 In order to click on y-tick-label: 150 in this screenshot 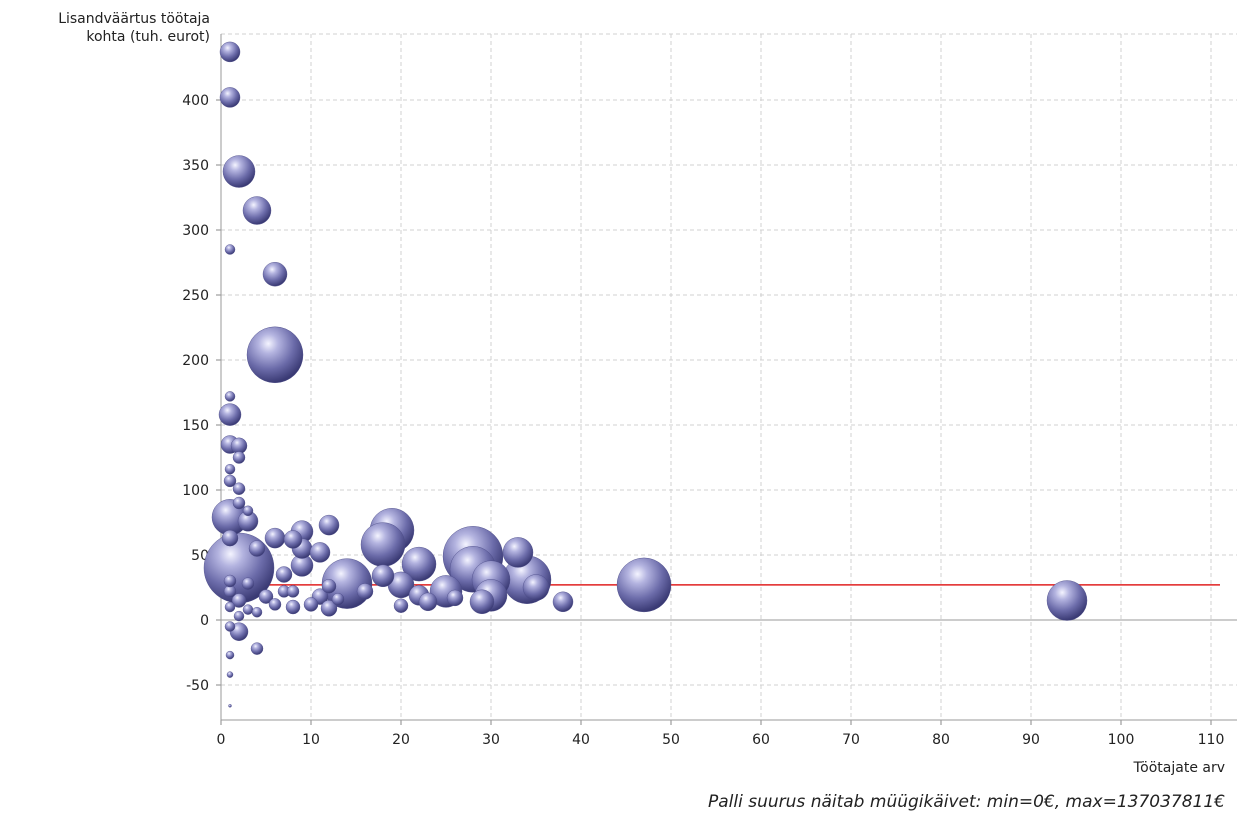, I will do `click(195, 426)`.